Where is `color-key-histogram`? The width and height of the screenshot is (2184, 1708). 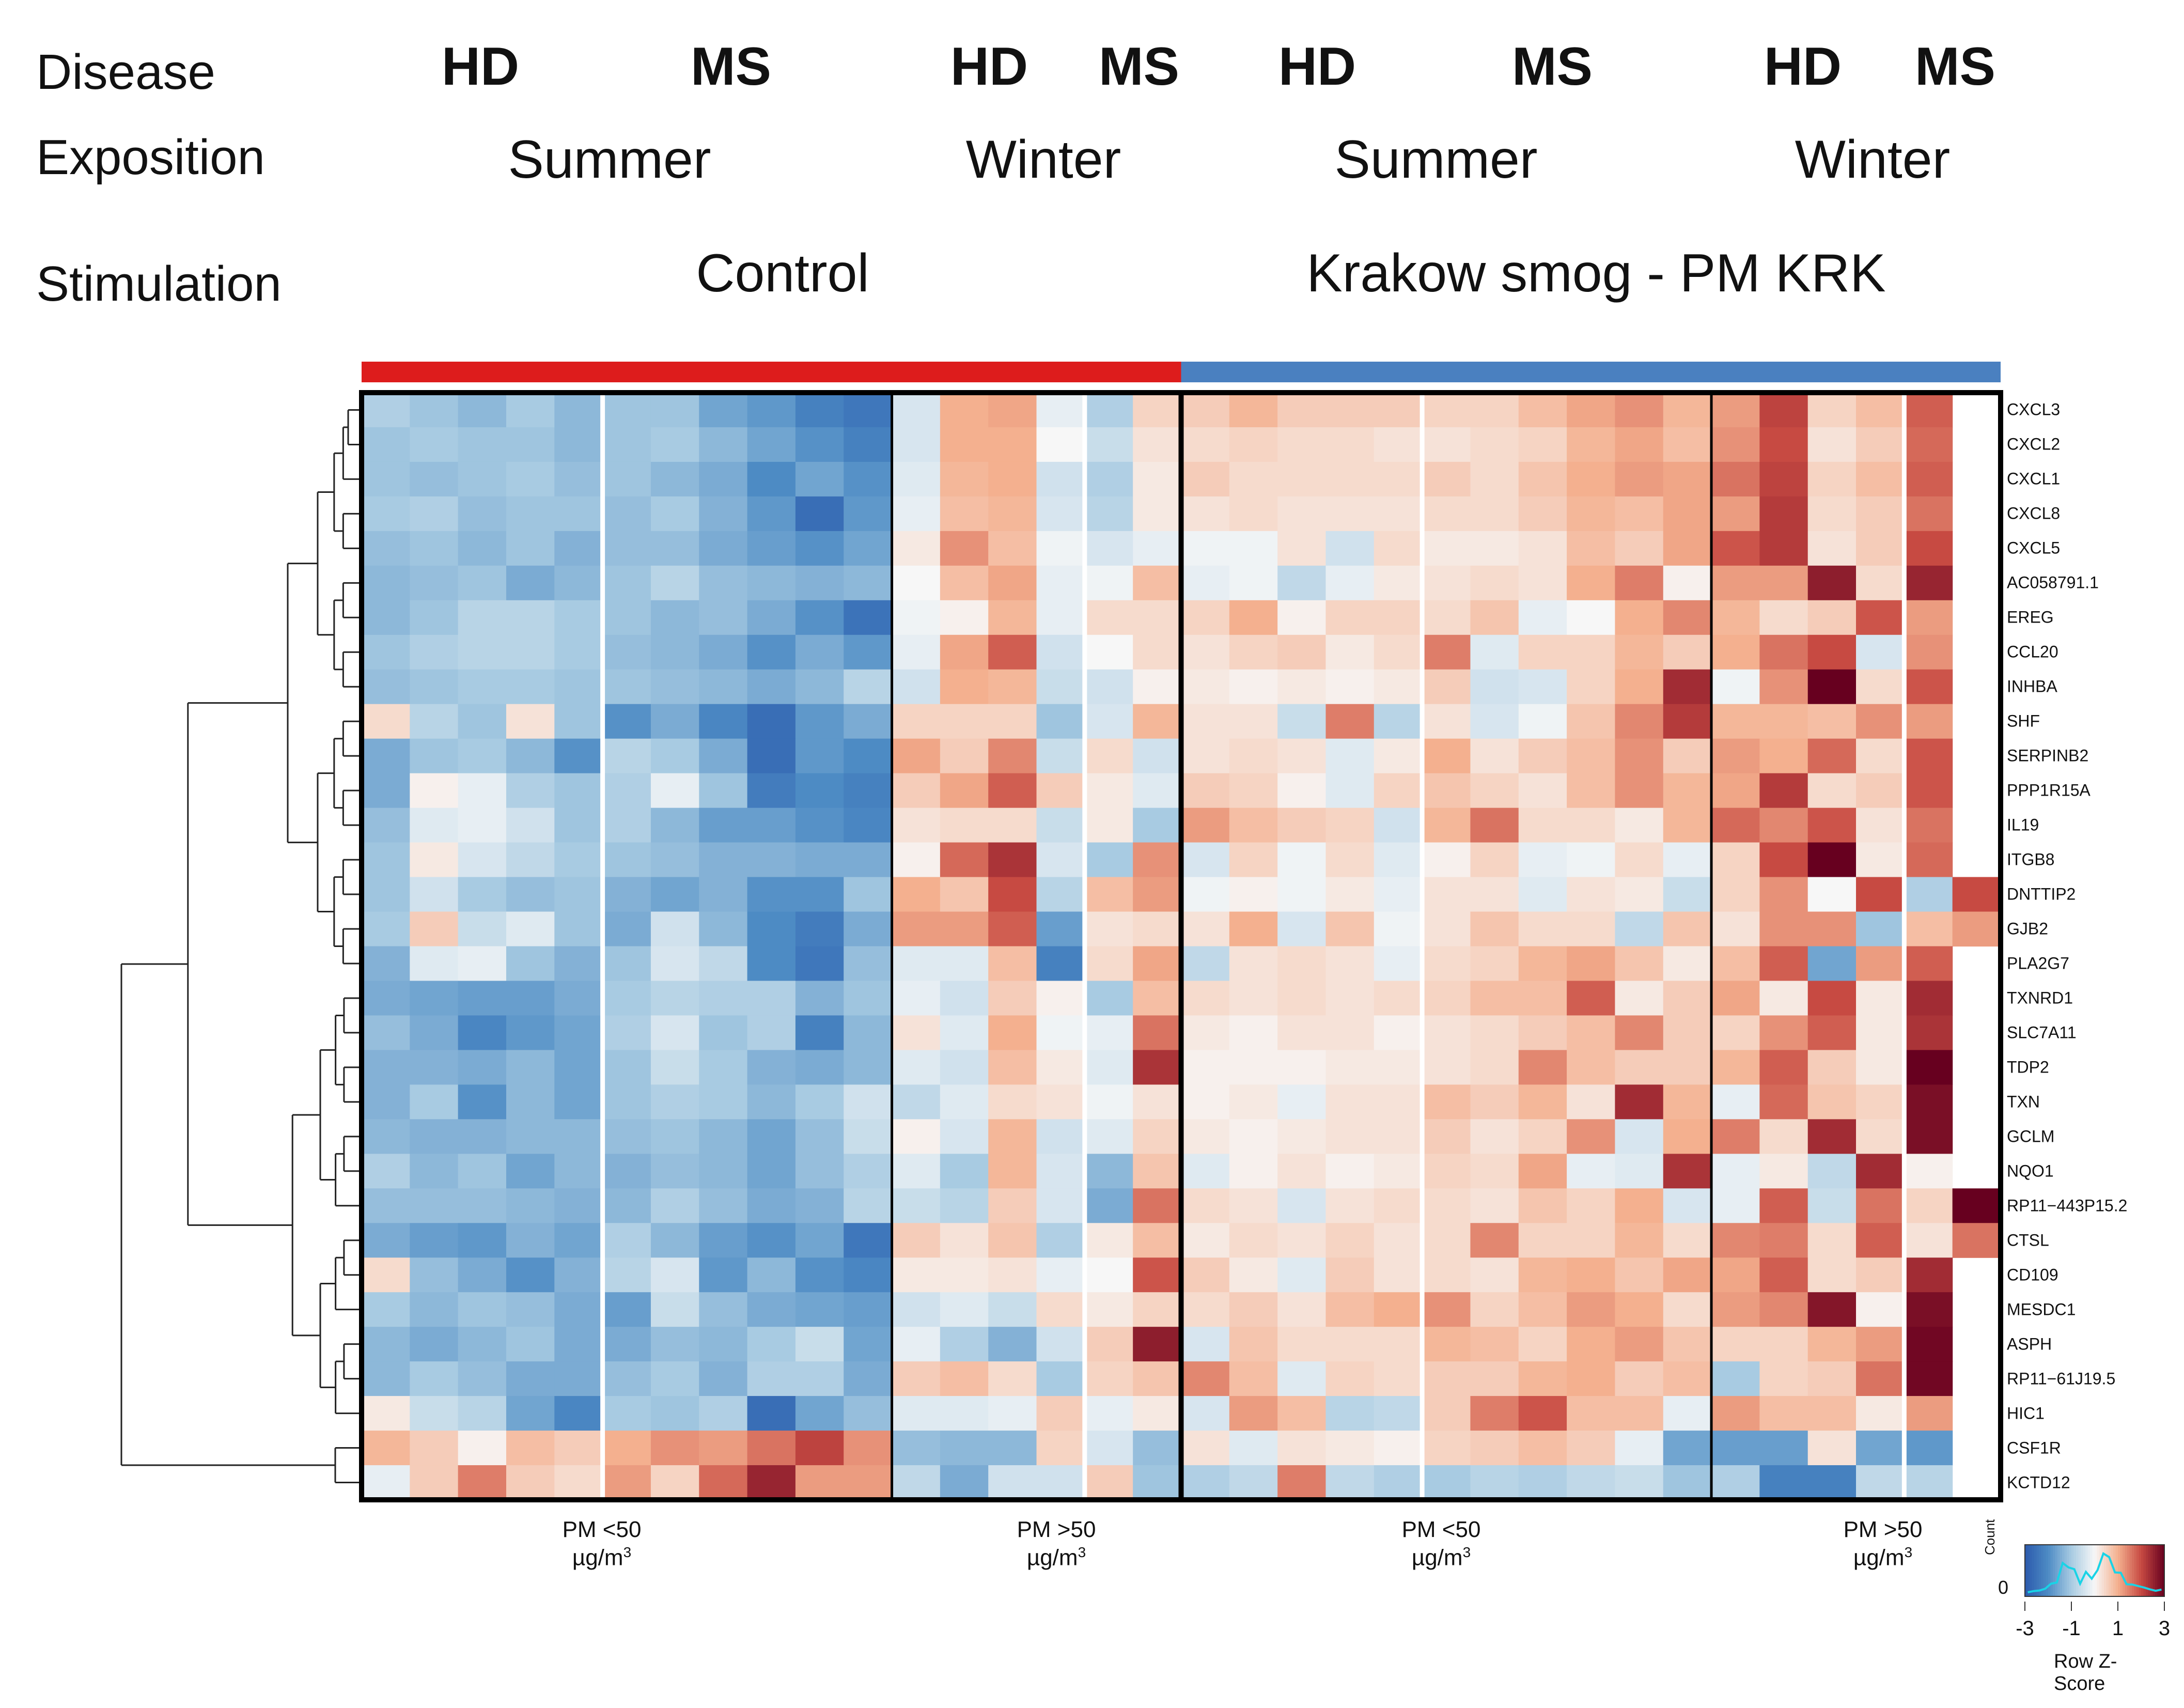
color-key-histogram is located at coordinates (2094, 1572).